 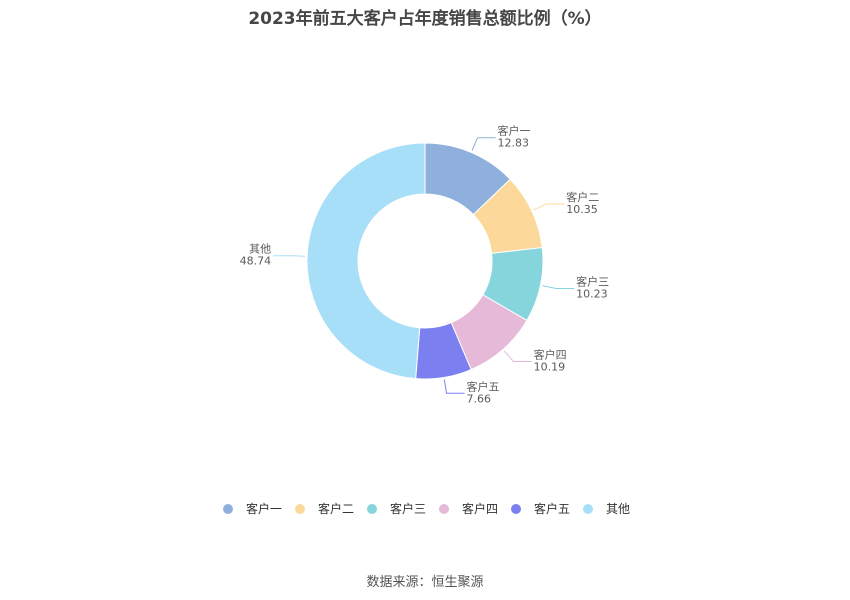 What do you see at coordinates (479, 398) in the screenshot?
I see `slice-label-value-5: 7.66` at bounding box center [479, 398].